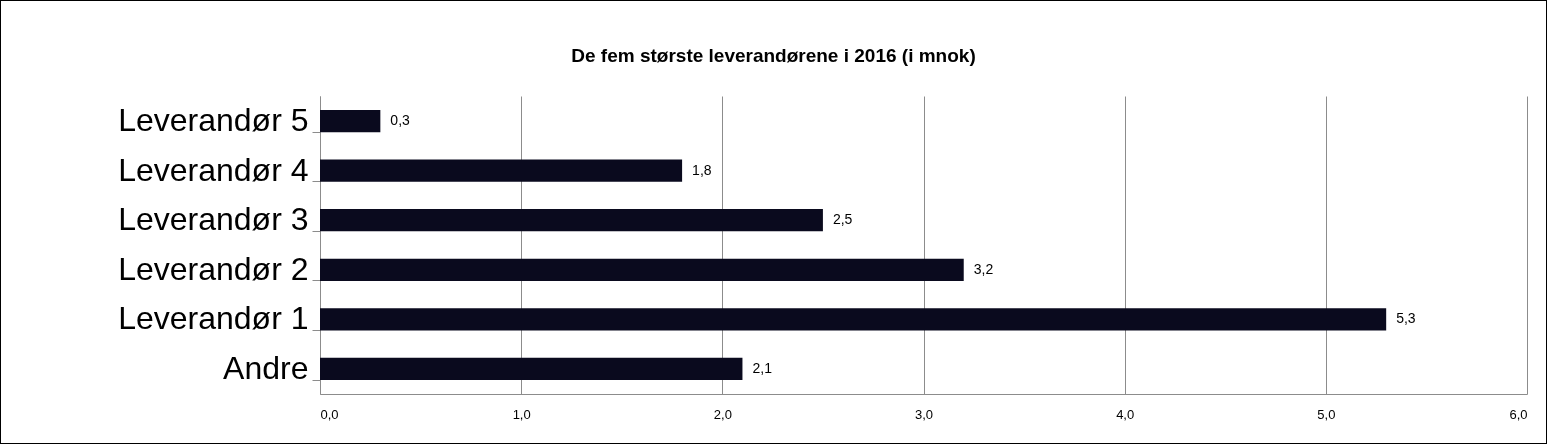 Image resolution: width=1547 pixels, height=444 pixels. Describe the element at coordinates (213, 169) in the screenshot. I see `y-tick-label: Leverandør 4` at that location.